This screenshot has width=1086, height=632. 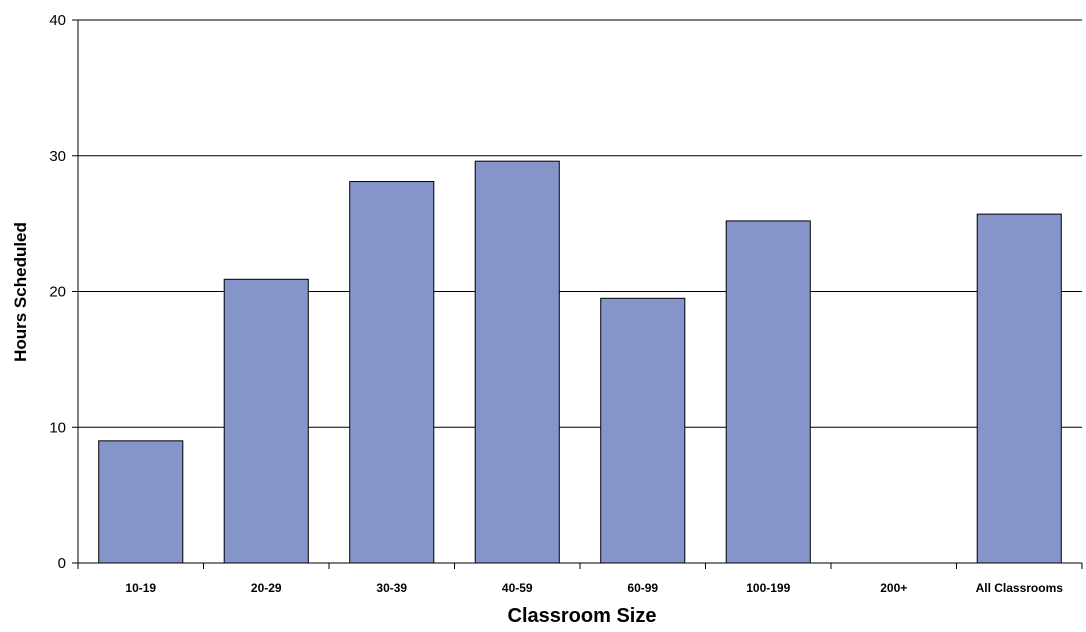 I want to click on y-tick-label: 20, so click(x=57, y=292).